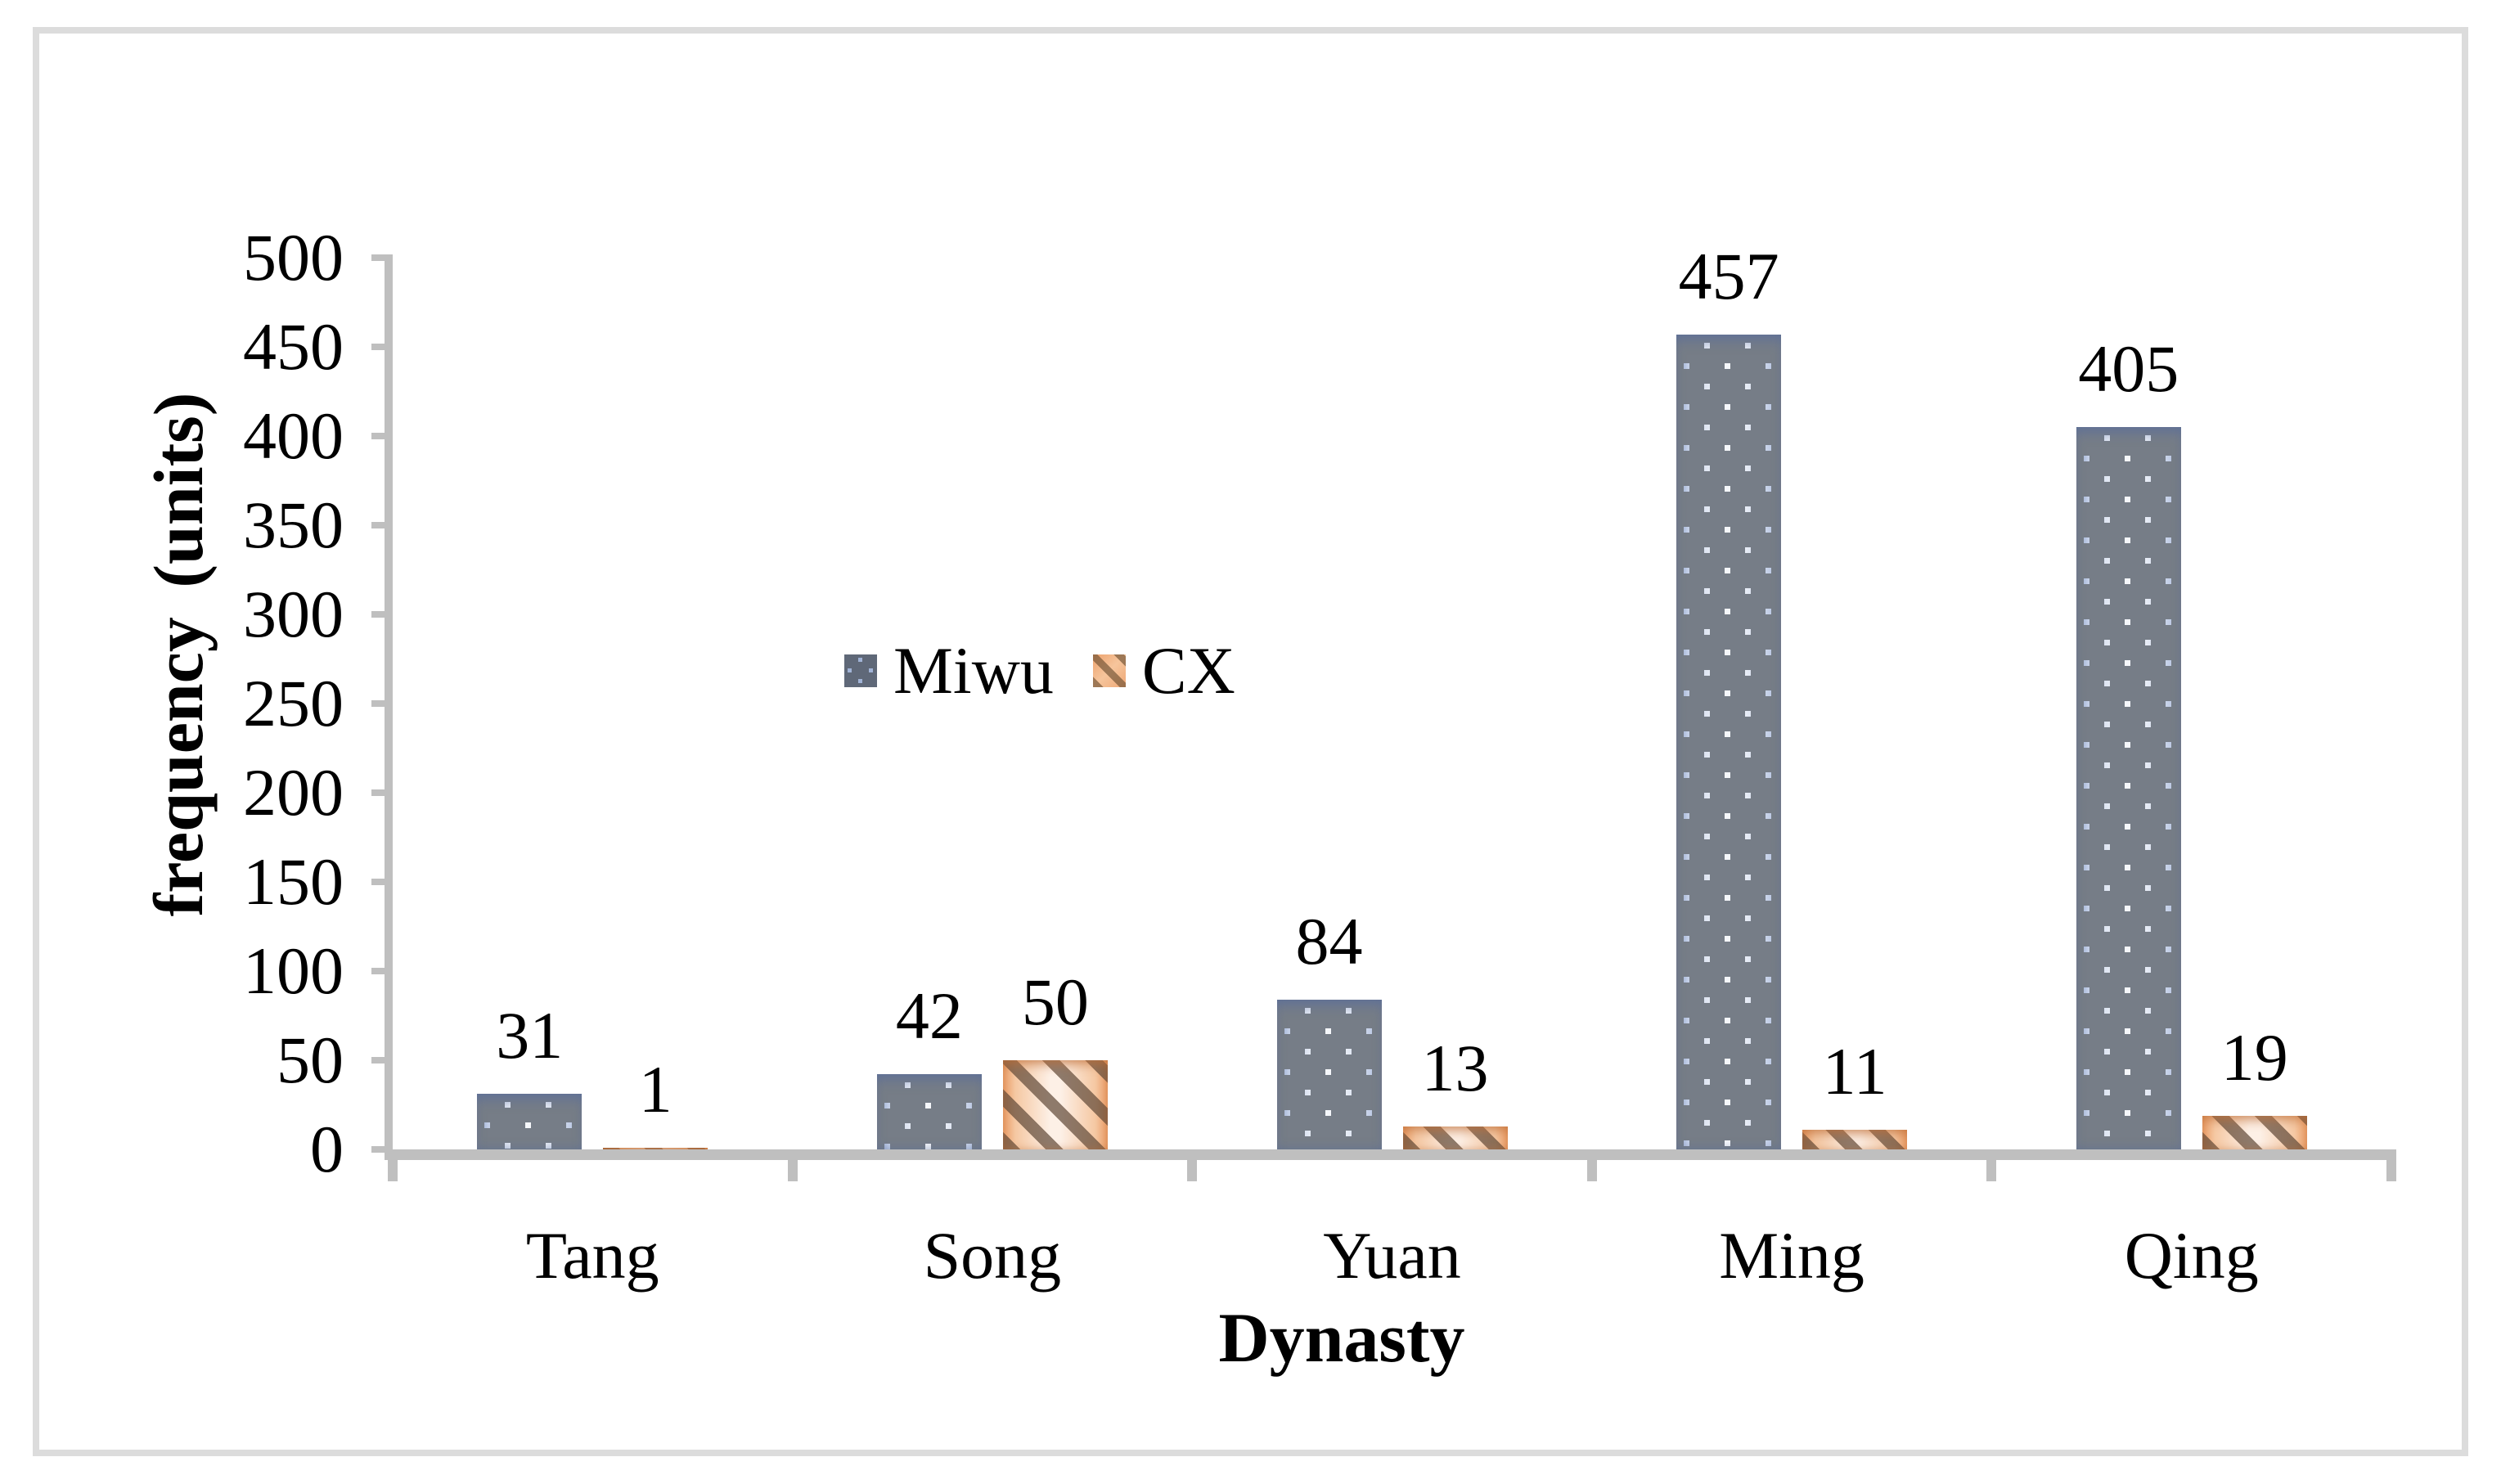  What do you see at coordinates (2128, 369) in the screenshot?
I see `bar-value-label: 405` at bounding box center [2128, 369].